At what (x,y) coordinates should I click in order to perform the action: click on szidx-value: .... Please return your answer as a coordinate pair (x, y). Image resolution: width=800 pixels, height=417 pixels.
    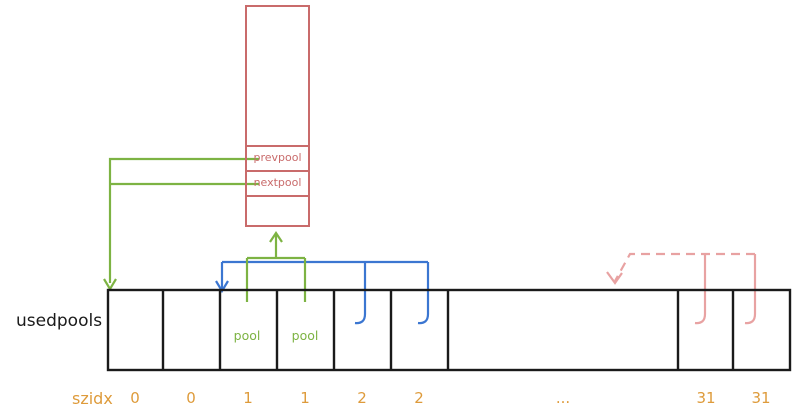
    Looking at the image, I should click on (563, 398).